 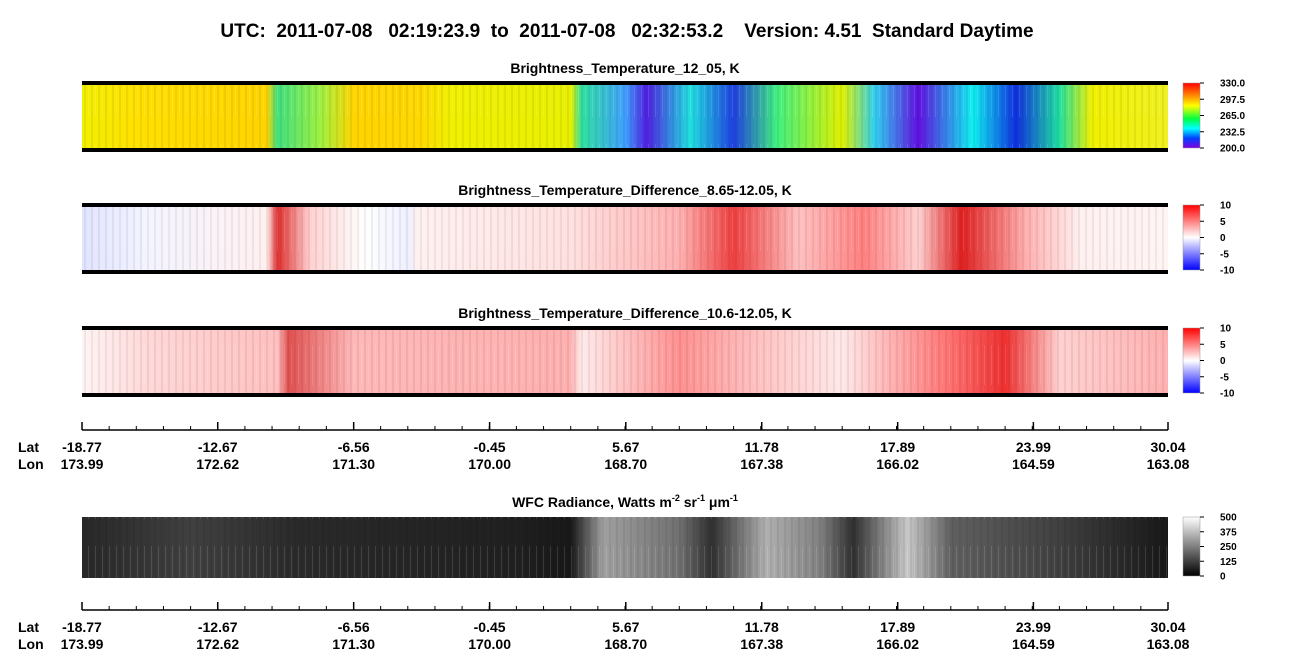 I want to click on colorbar-tick-label: 500, so click(x=1228, y=518).